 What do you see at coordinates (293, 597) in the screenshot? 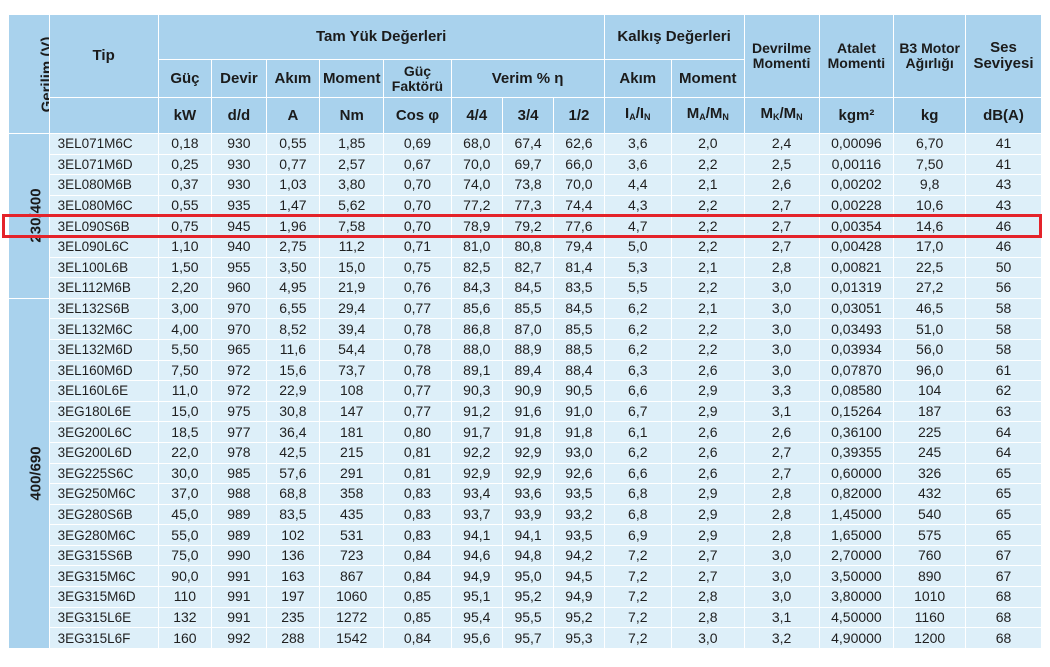
I see `cell-current: 197` at bounding box center [293, 597].